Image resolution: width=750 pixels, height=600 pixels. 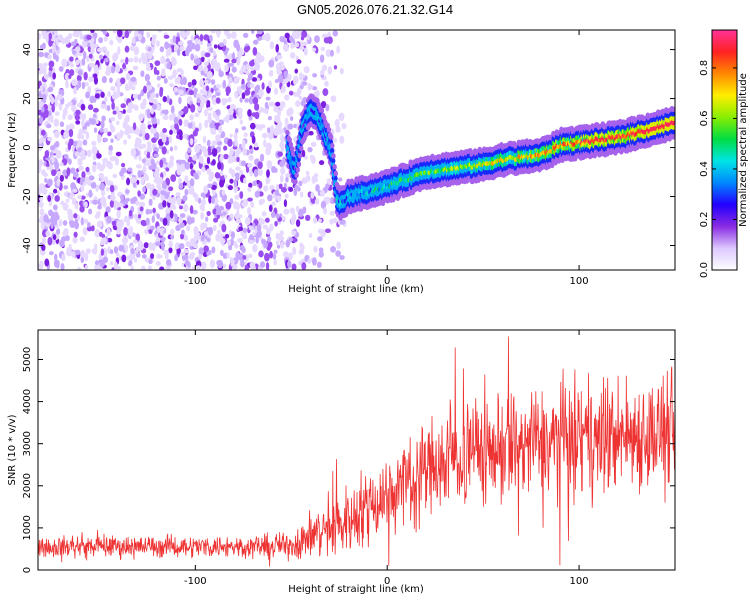 What do you see at coordinates (12, 449) in the screenshot?
I see `snr-y-label: SNR (10 * v/v)` at bounding box center [12, 449].